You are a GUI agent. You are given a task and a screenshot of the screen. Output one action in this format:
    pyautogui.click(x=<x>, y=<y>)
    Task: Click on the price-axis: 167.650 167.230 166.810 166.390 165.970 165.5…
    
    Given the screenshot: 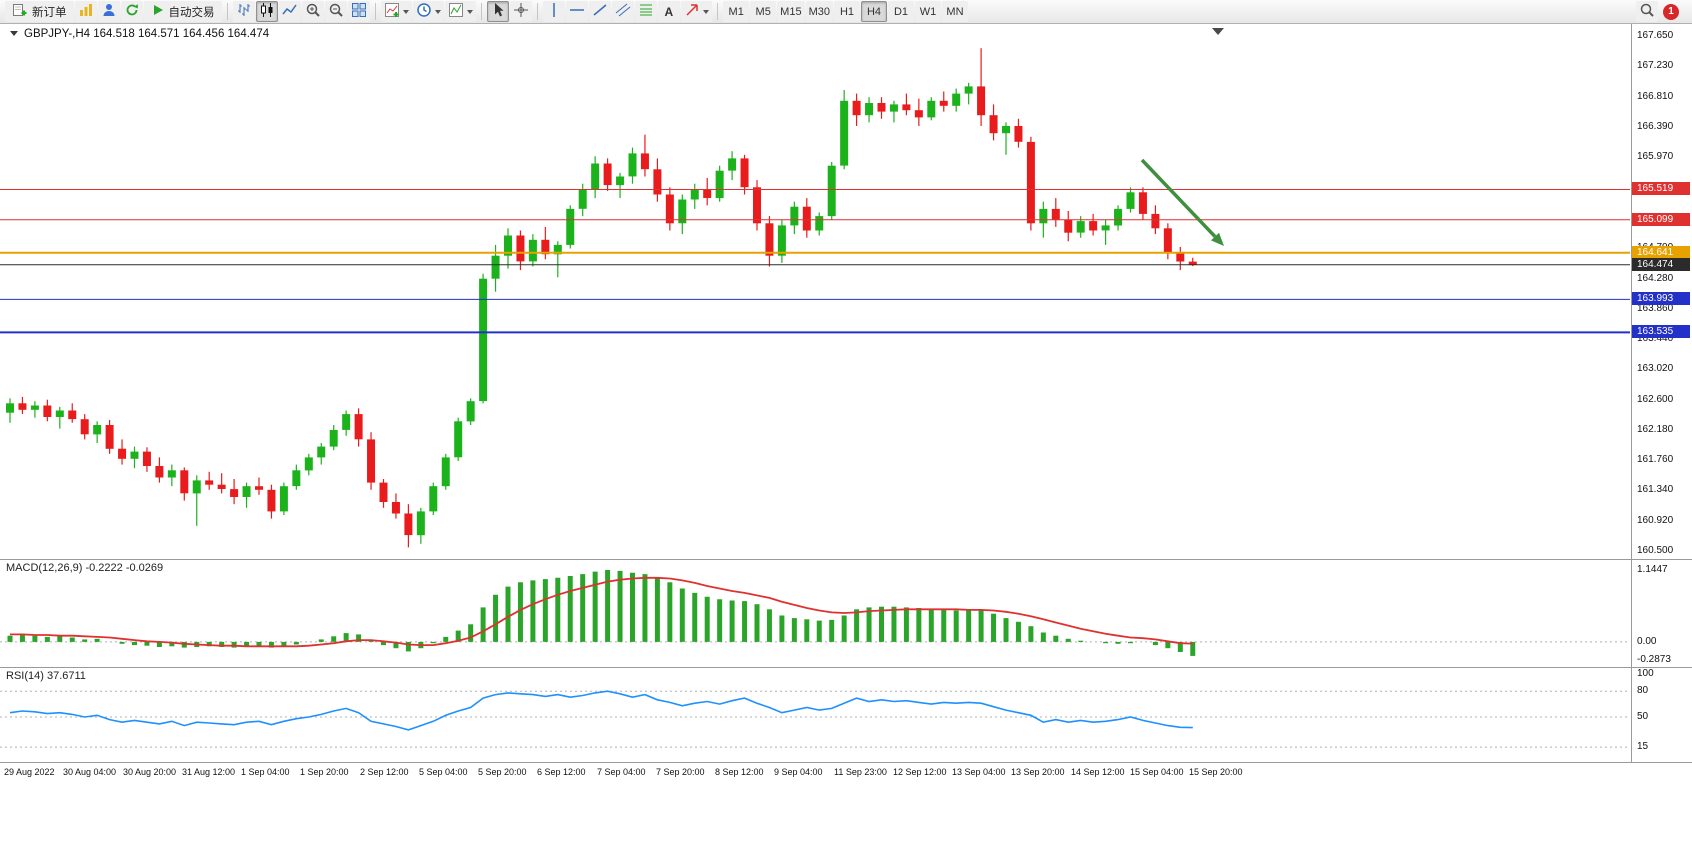 What is the action you would take?
    pyautogui.click(x=1661, y=393)
    